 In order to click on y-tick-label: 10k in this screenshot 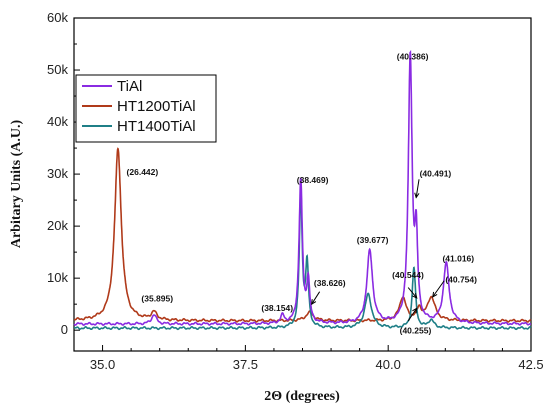, I will do `click(57, 277)`.